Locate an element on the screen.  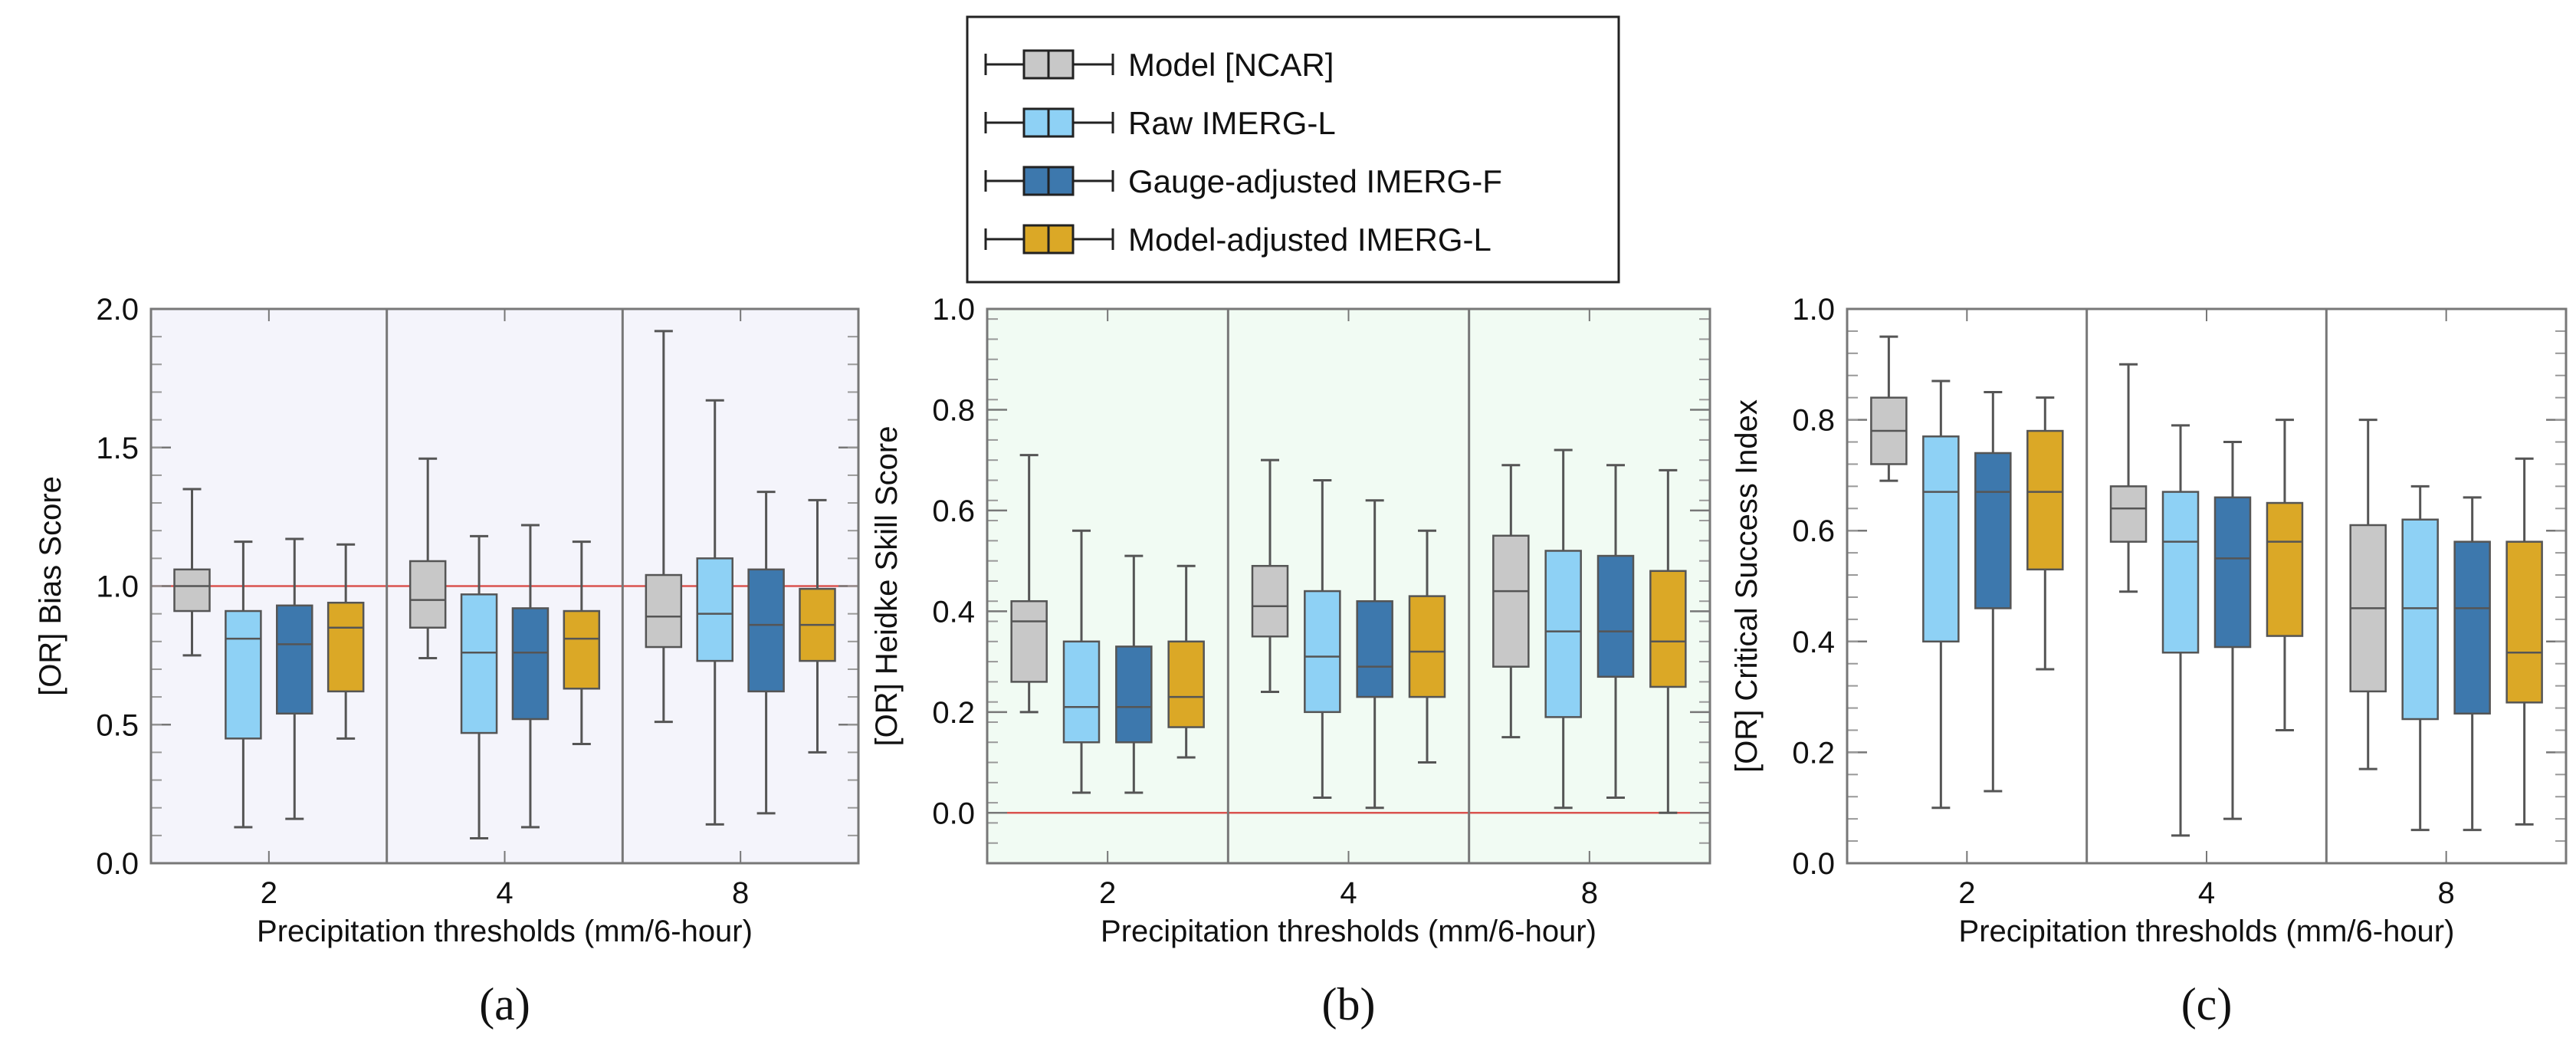
plot-frame is located at coordinates (504, 586).